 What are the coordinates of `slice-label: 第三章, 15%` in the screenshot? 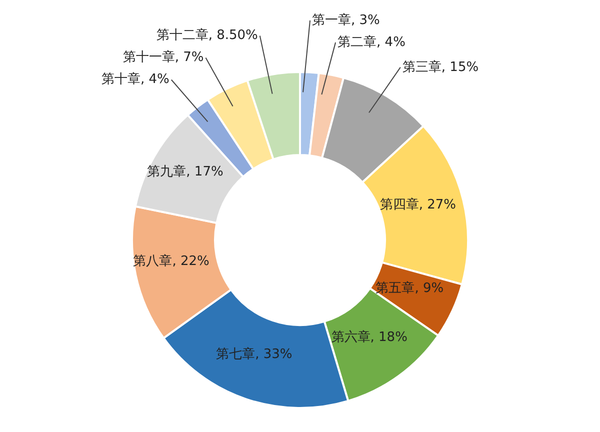 It's located at (440, 67).